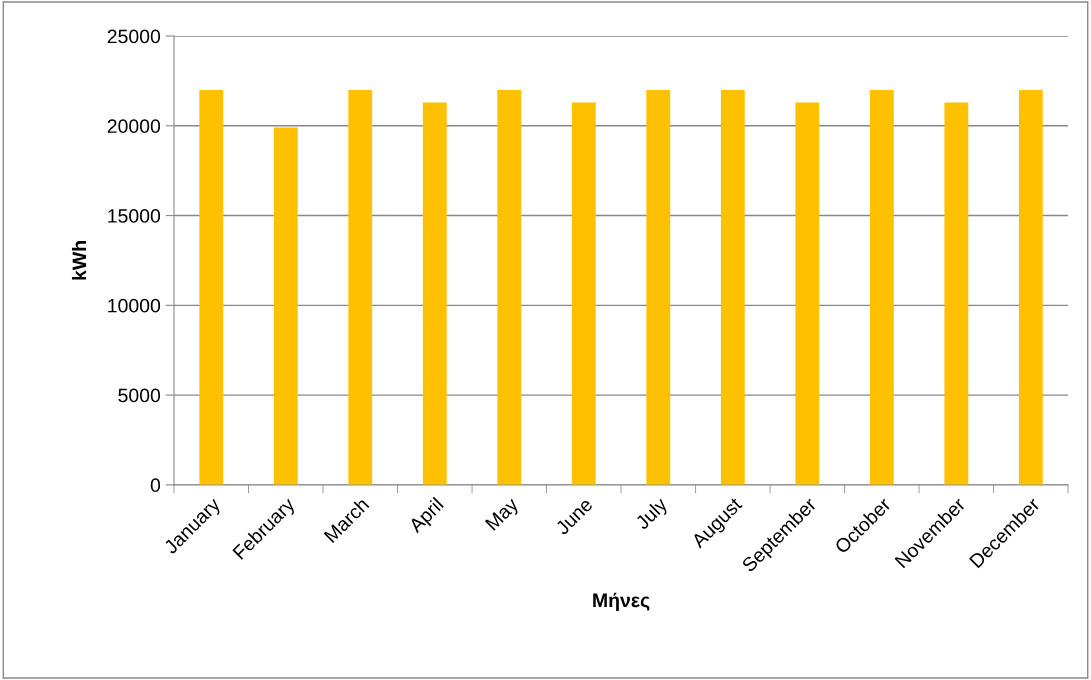 This screenshot has height=680, width=1091. What do you see at coordinates (139, 395) in the screenshot?
I see `y-tick-label: 5000` at bounding box center [139, 395].